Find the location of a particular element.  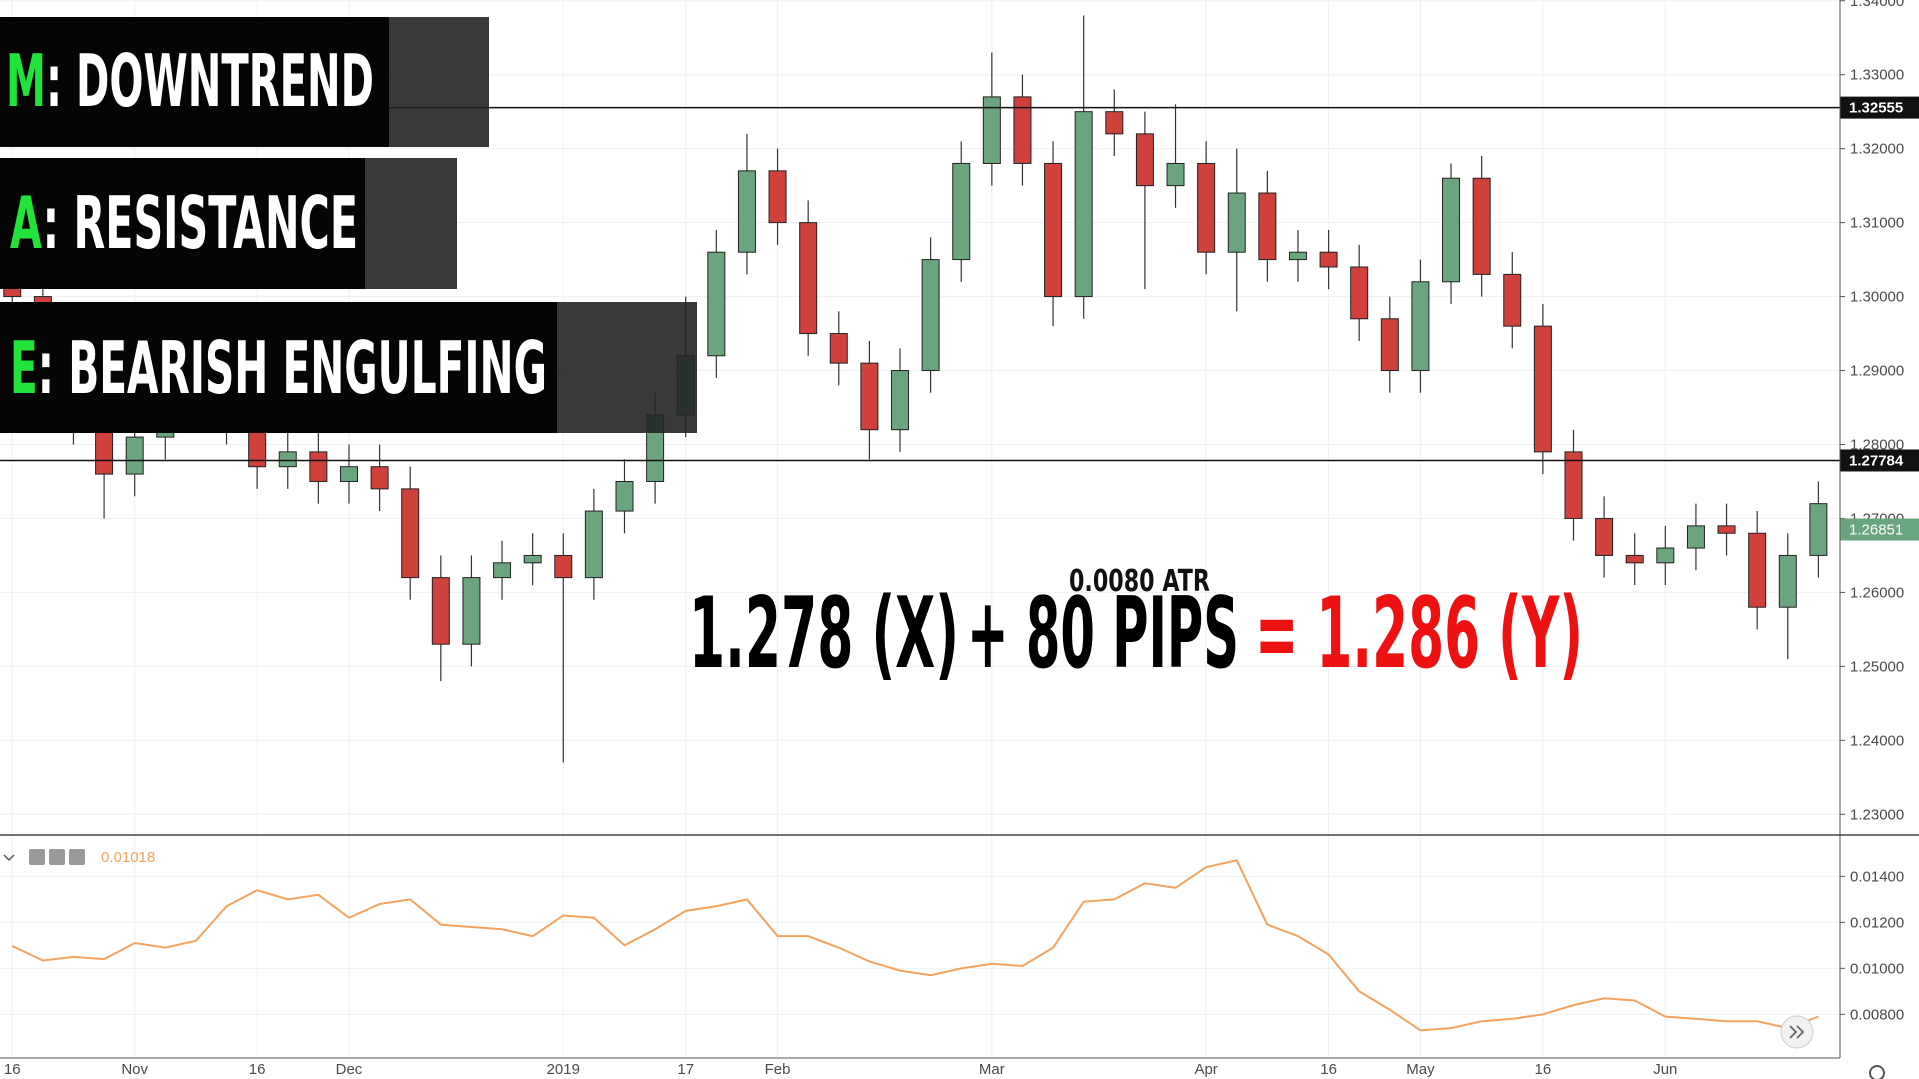

formula-part: = 1.286 (Y) is located at coordinates (1419, 634).